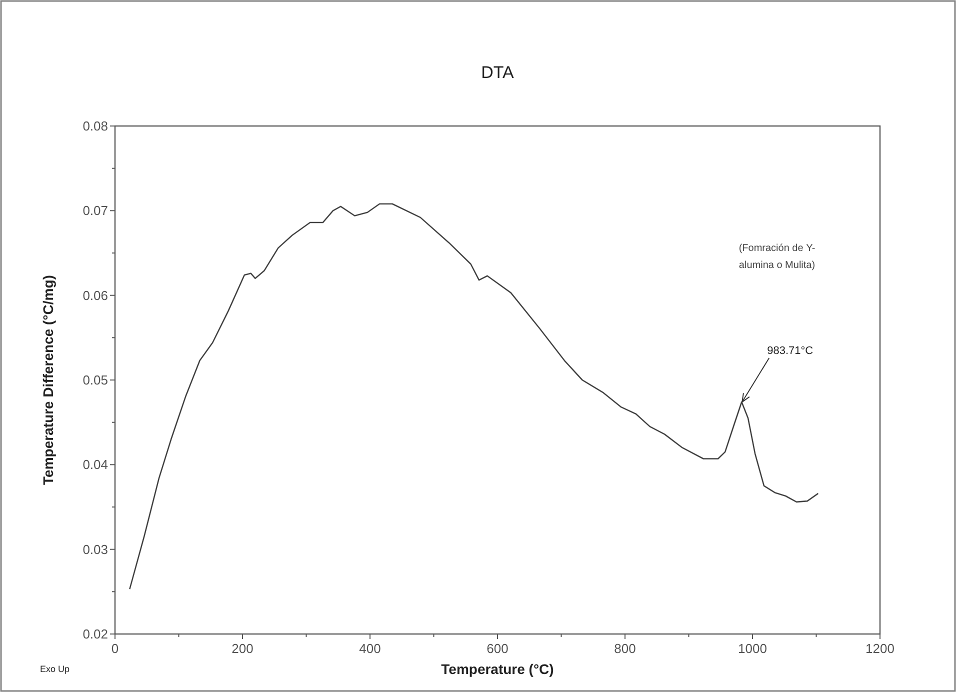  What do you see at coordinates (243, 648) in the screenshot?
I see `x-tick-label: 200` at bounding box center [243, 648].